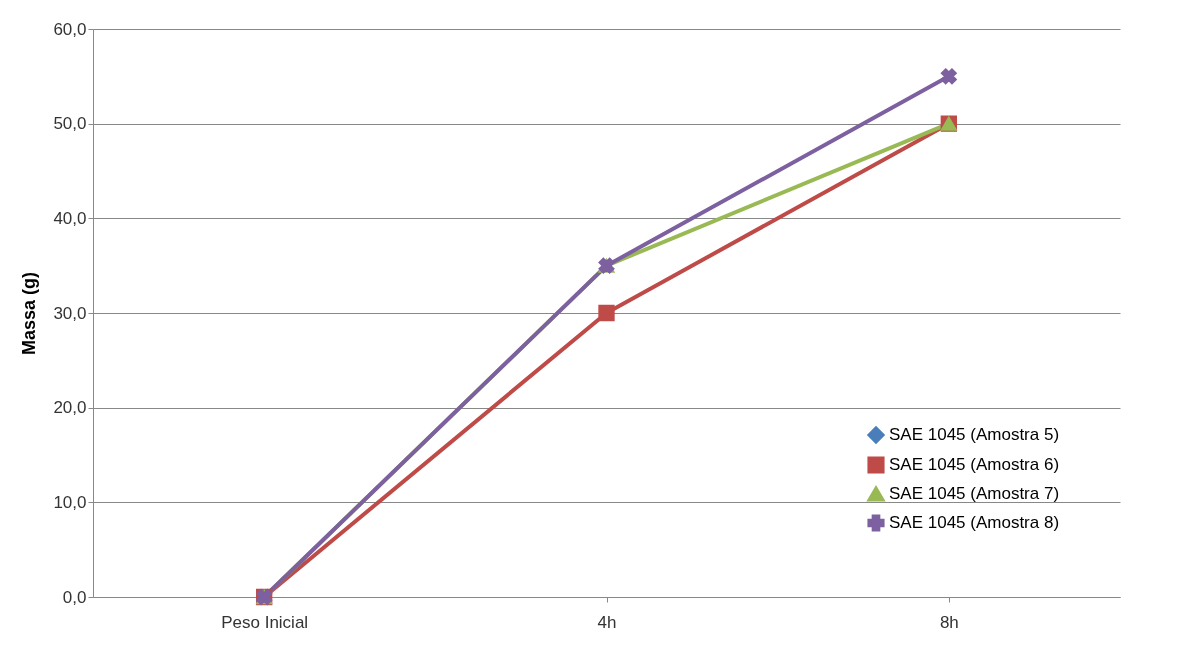 The image size is (1185, 659). I want to click on x-tick-label: Peso Inicial, so click(265, 622).